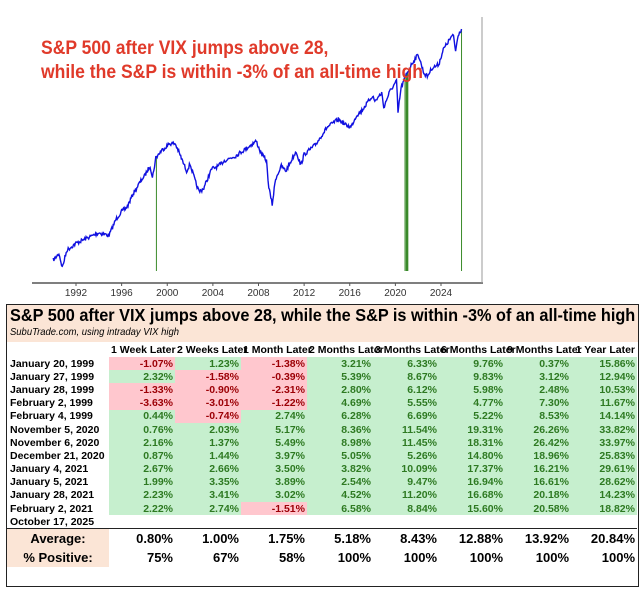 The width and height of the screenshot is (642, 603). I want to click on return-cell: 2.74%, so click(208, 509).